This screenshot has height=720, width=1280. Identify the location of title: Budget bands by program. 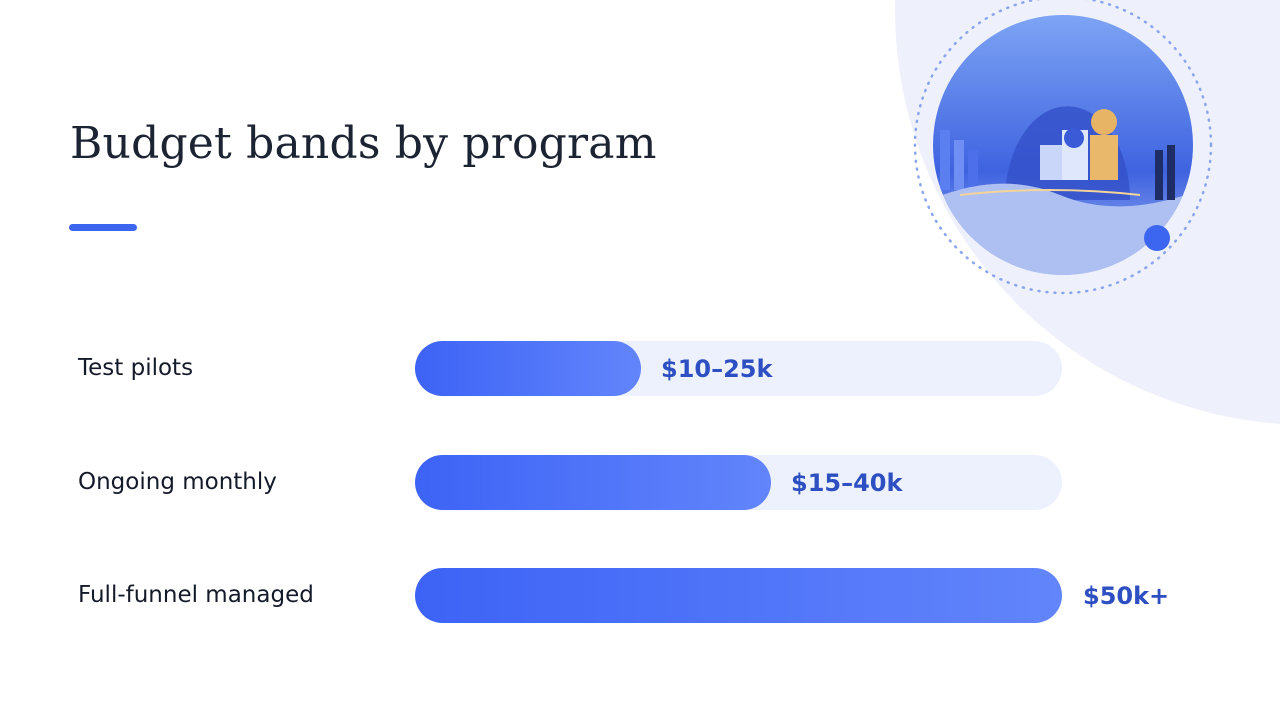
(363, 143).